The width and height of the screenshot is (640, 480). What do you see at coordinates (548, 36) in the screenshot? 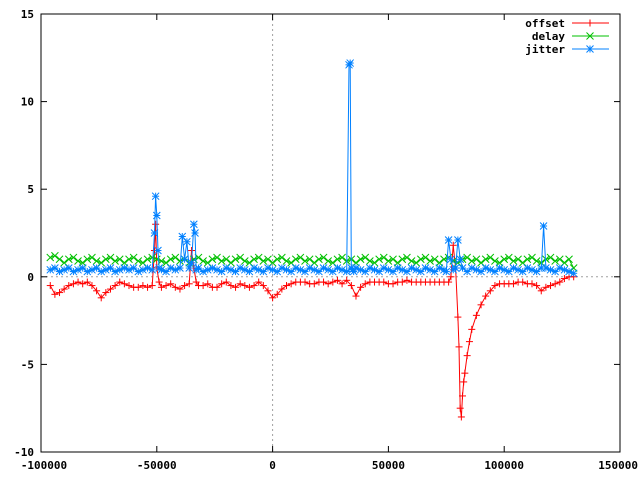
I see `legend-label-delay: delay` at bounding box center [548, 36].